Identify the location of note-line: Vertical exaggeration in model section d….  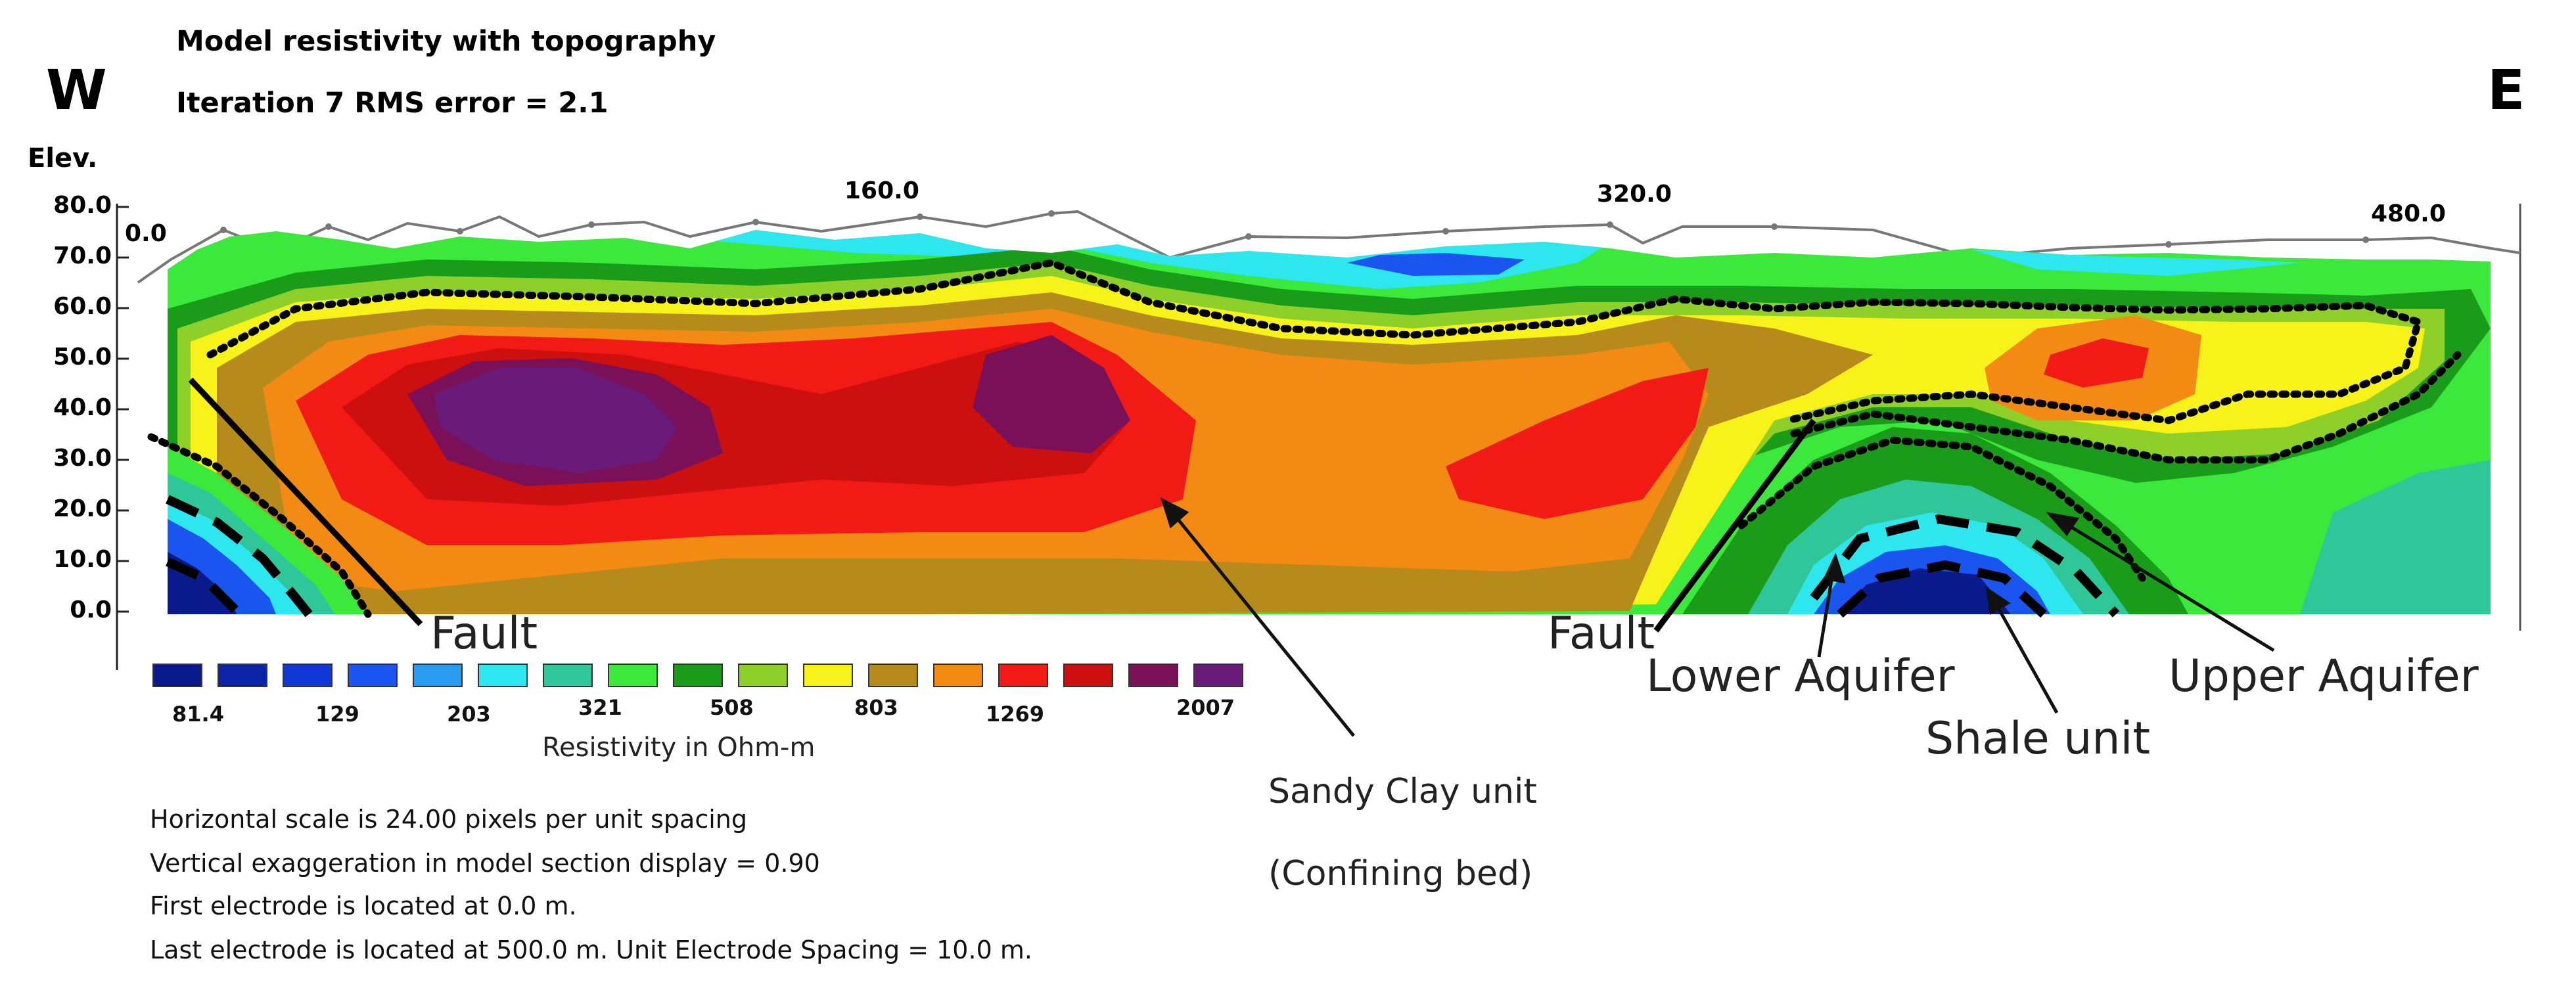
(485, 863).